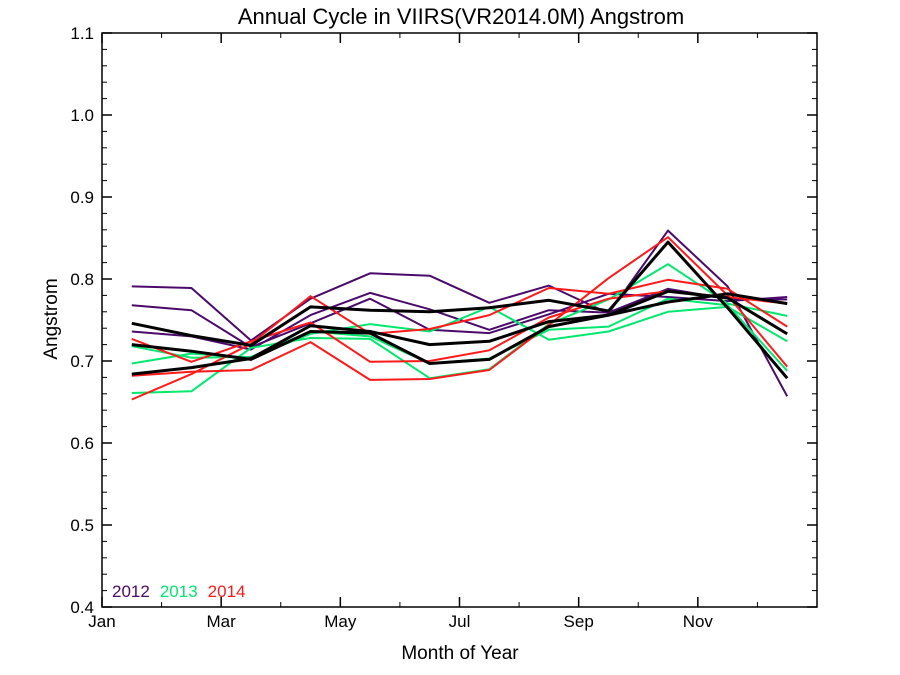 This screenshot has width=900, height=675. Describe the element at coordinates (698, 621) in the screenshot. I see `x-tick-label: Nov` at that location.